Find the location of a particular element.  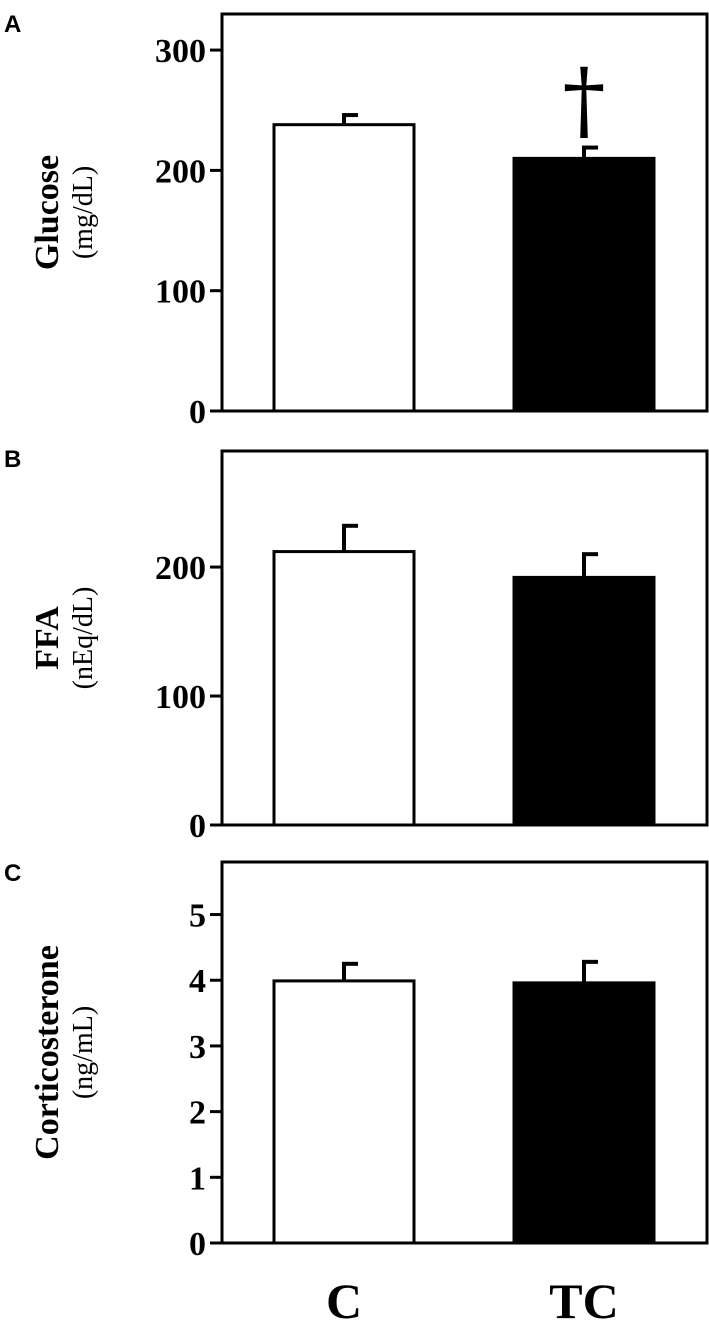

panel-letter: A is located at coordinates (12, 24).